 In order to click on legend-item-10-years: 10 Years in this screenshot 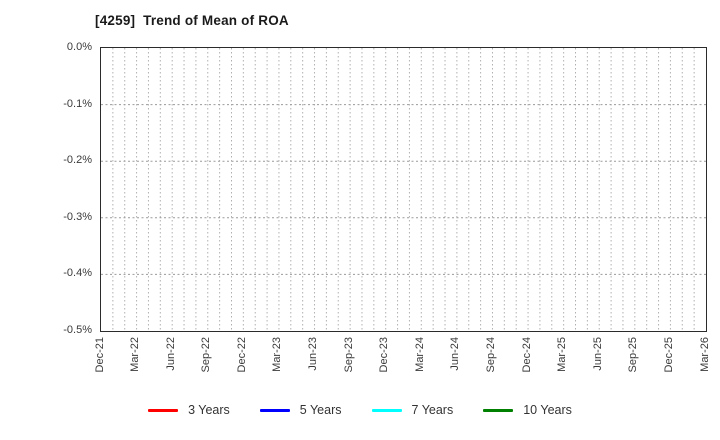, I will do `click(527, 410)`.